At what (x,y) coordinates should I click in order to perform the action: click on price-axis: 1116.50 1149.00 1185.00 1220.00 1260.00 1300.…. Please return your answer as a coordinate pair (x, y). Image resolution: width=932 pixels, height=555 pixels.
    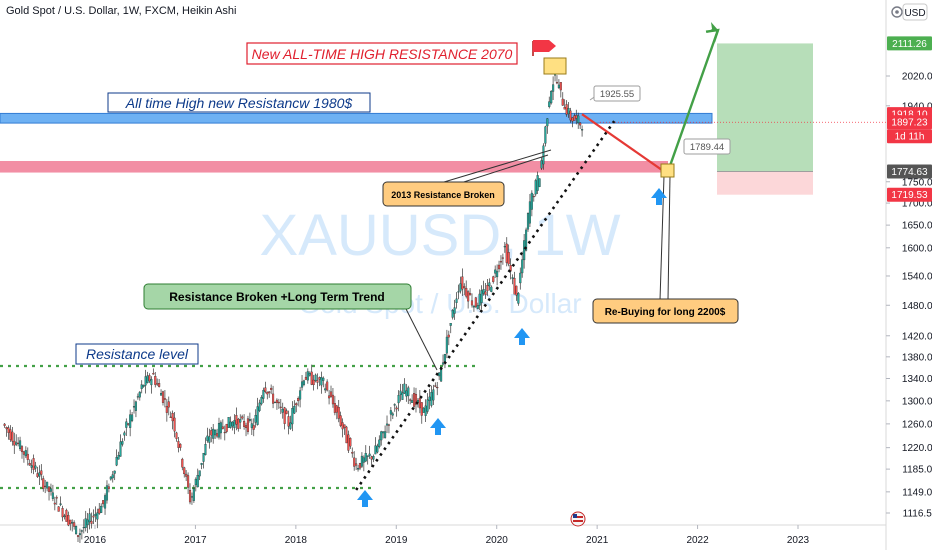
    Looking at the image, I should click on (909, 296).